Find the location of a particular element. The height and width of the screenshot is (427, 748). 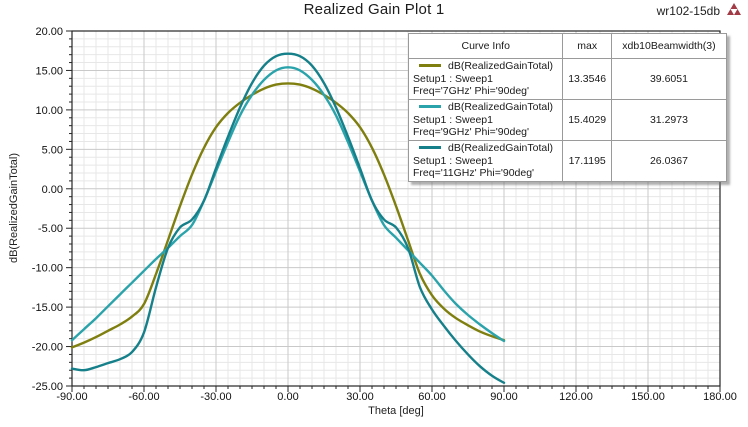

x-tick-label: 90.00 is located at coordinates (504, 397).